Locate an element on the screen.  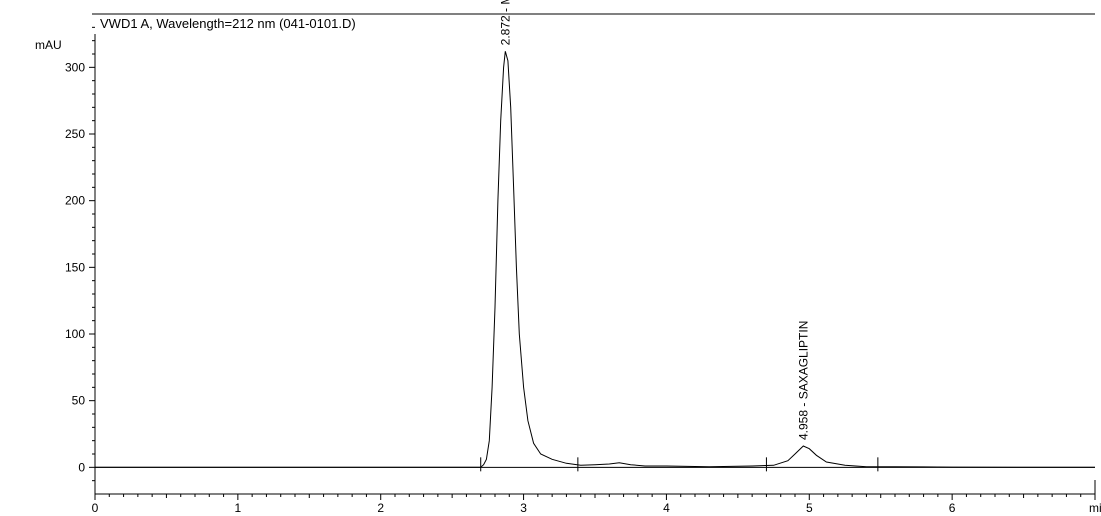
peak-label: 4.958 - SAXAGLIPTIN is located at coordinates (803, 380).